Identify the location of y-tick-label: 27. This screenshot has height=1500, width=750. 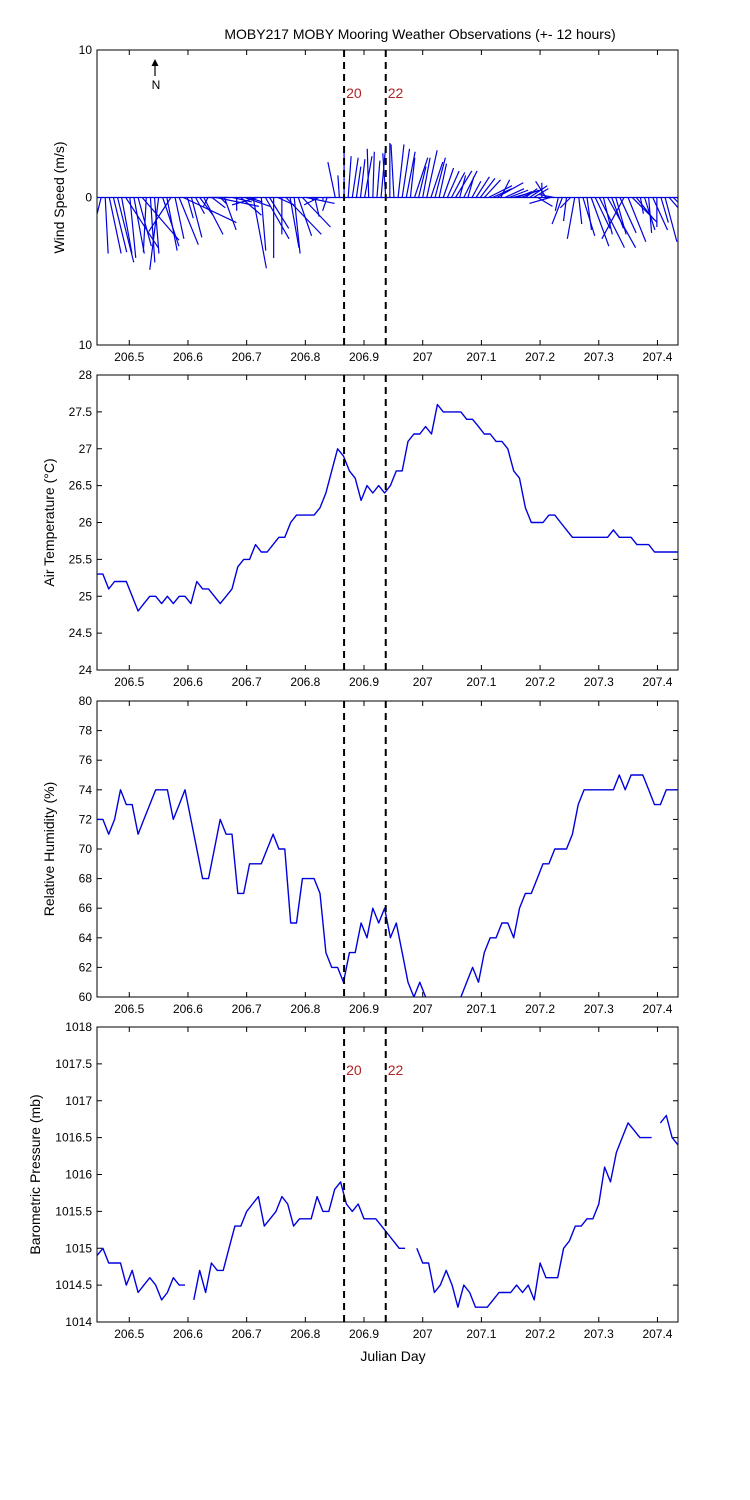
(86, 449).